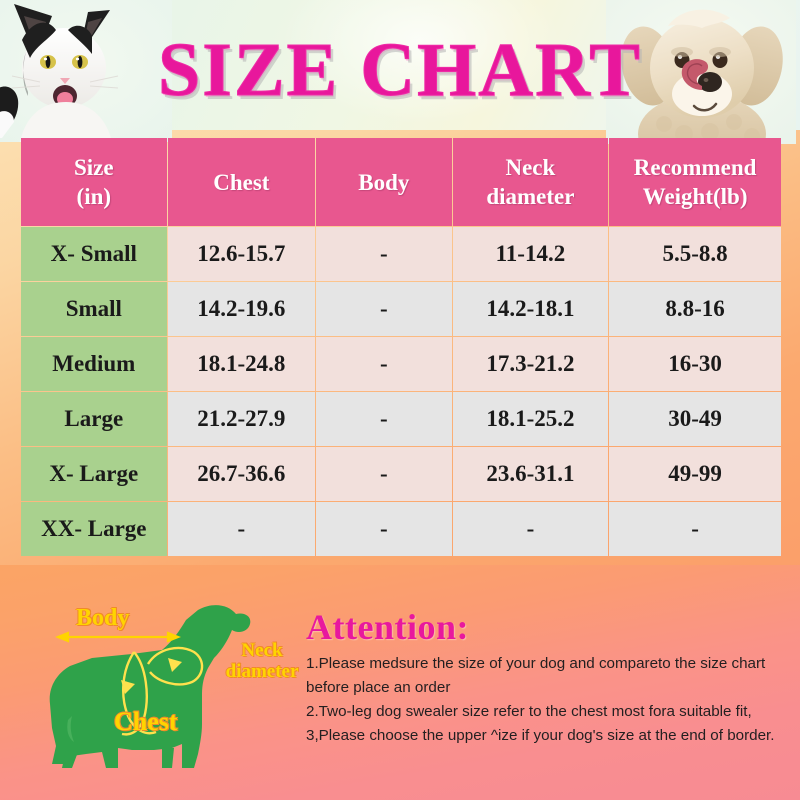  Describe the element at coordinates (262, 650) in the screenshot. I see `diagram-label-neck-line1: Neck` at that location.